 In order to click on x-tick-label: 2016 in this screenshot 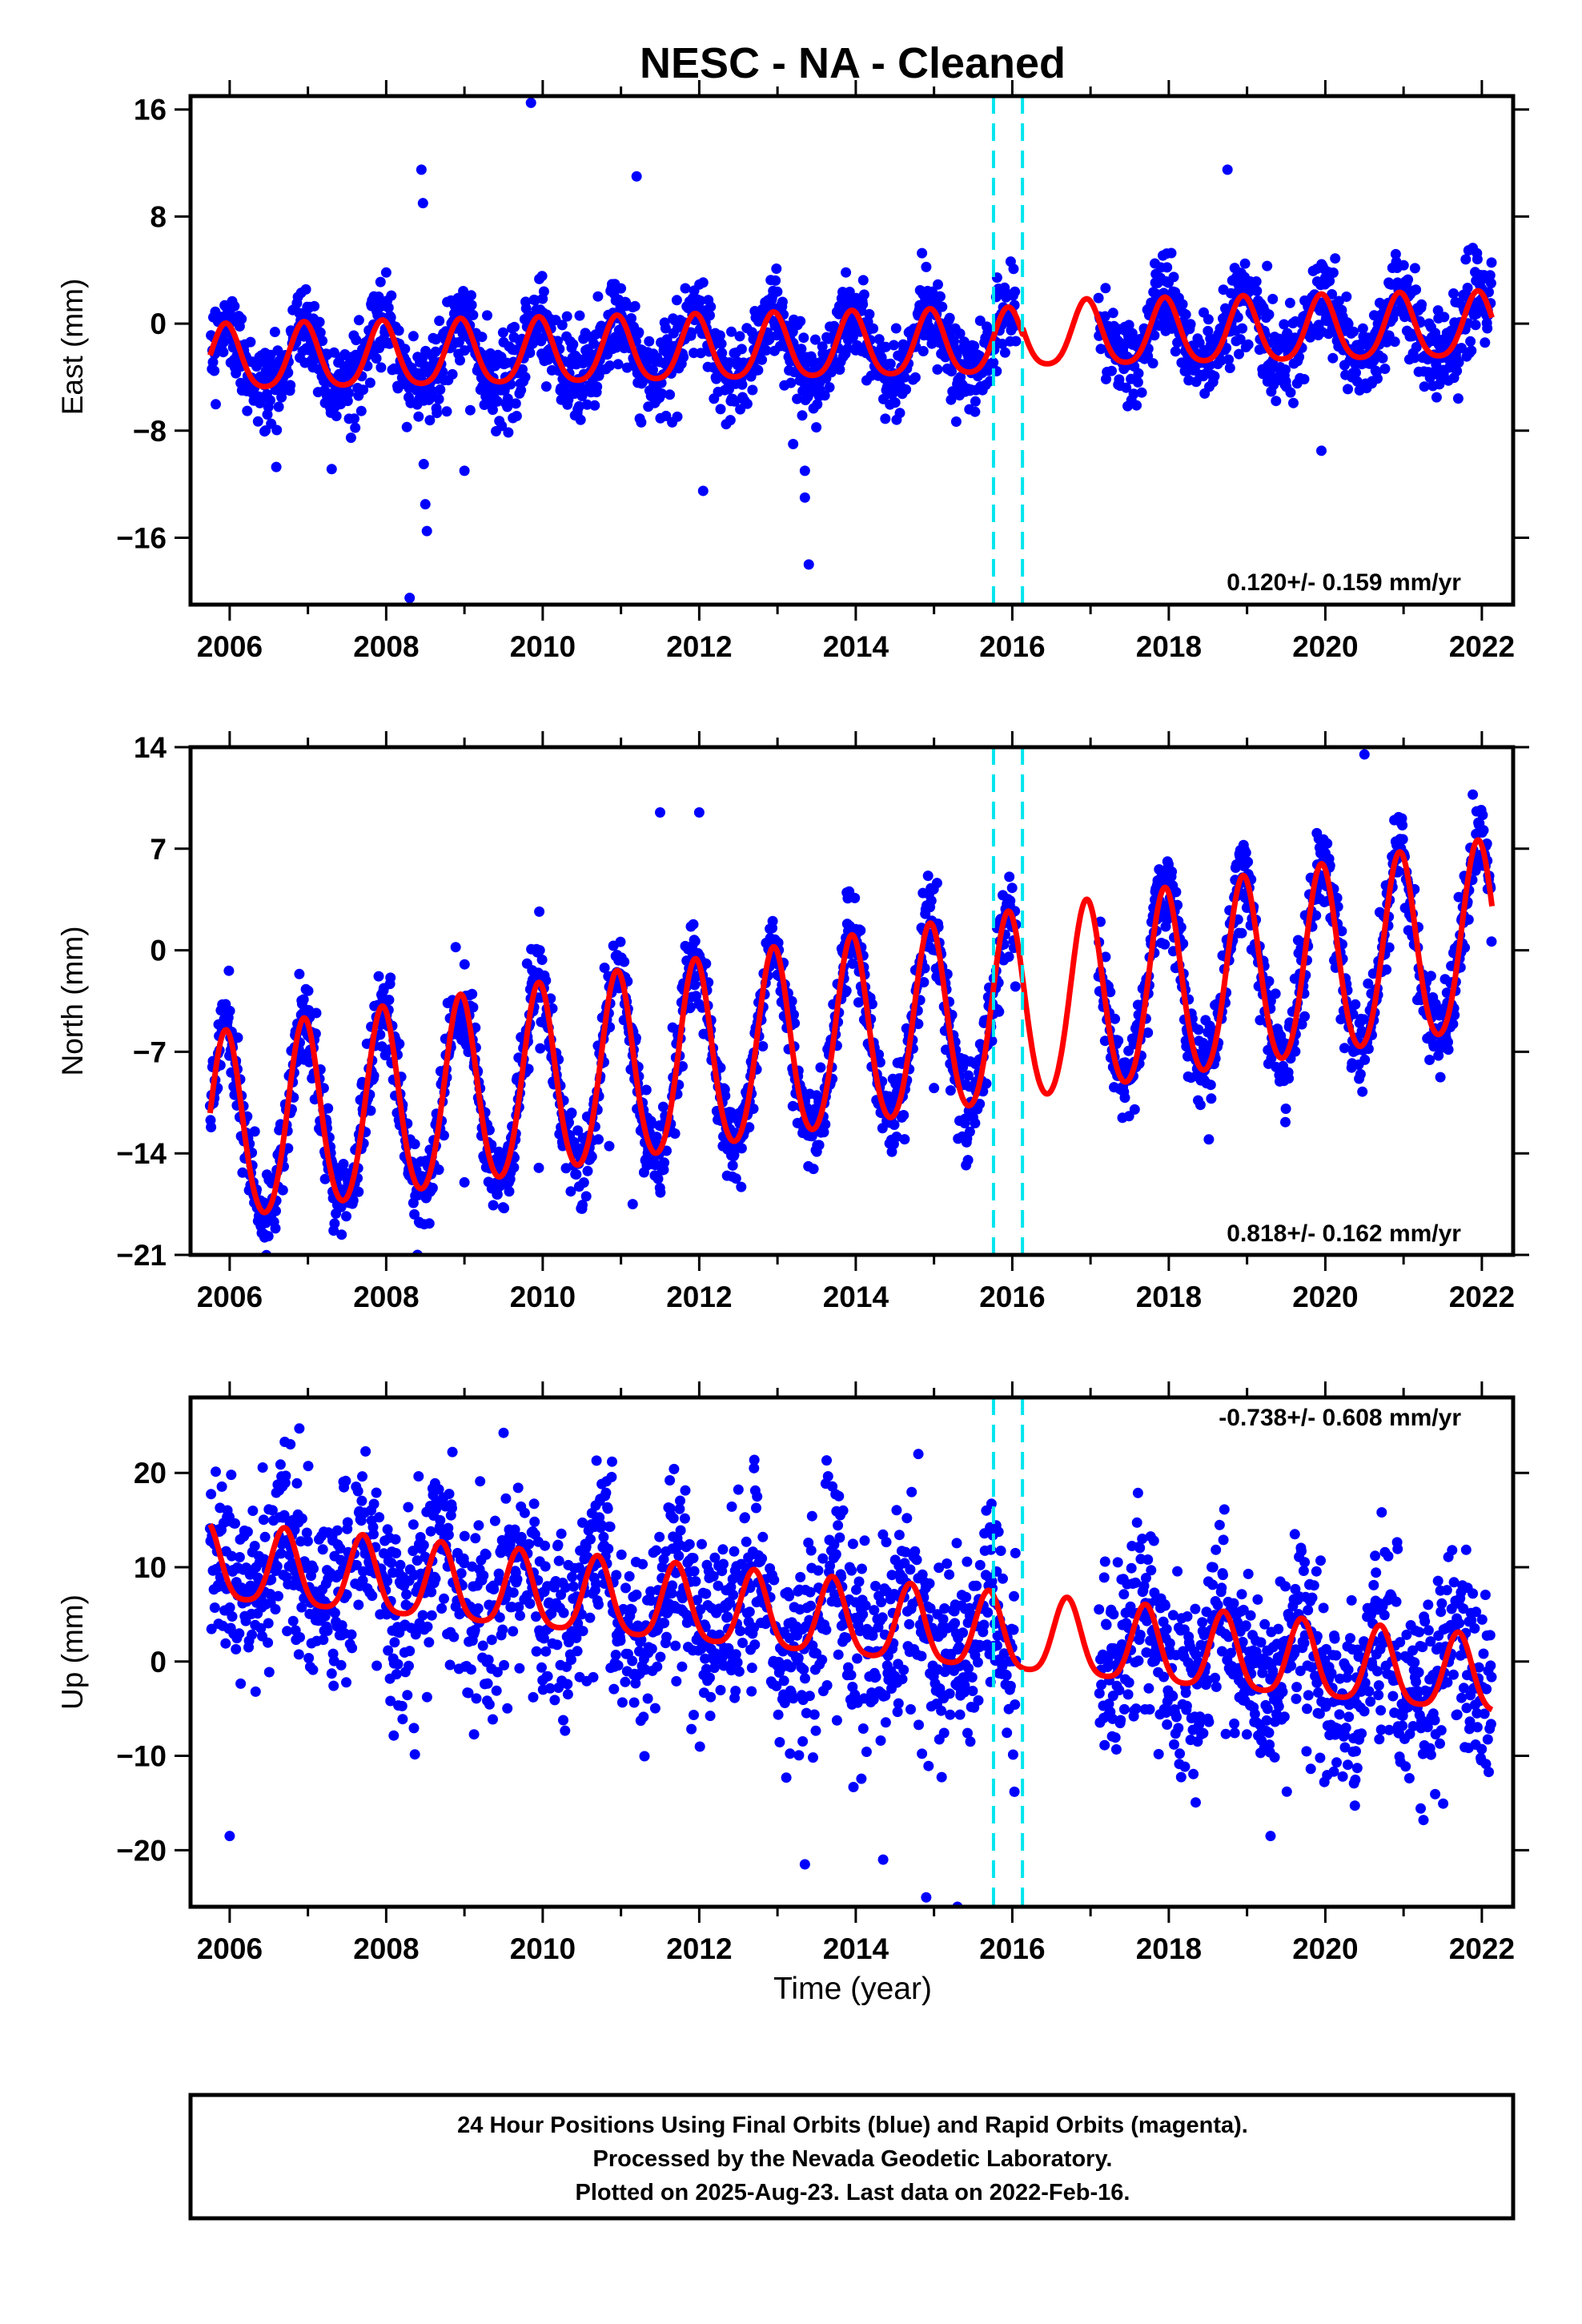, I will do `click(1012, 646)`.